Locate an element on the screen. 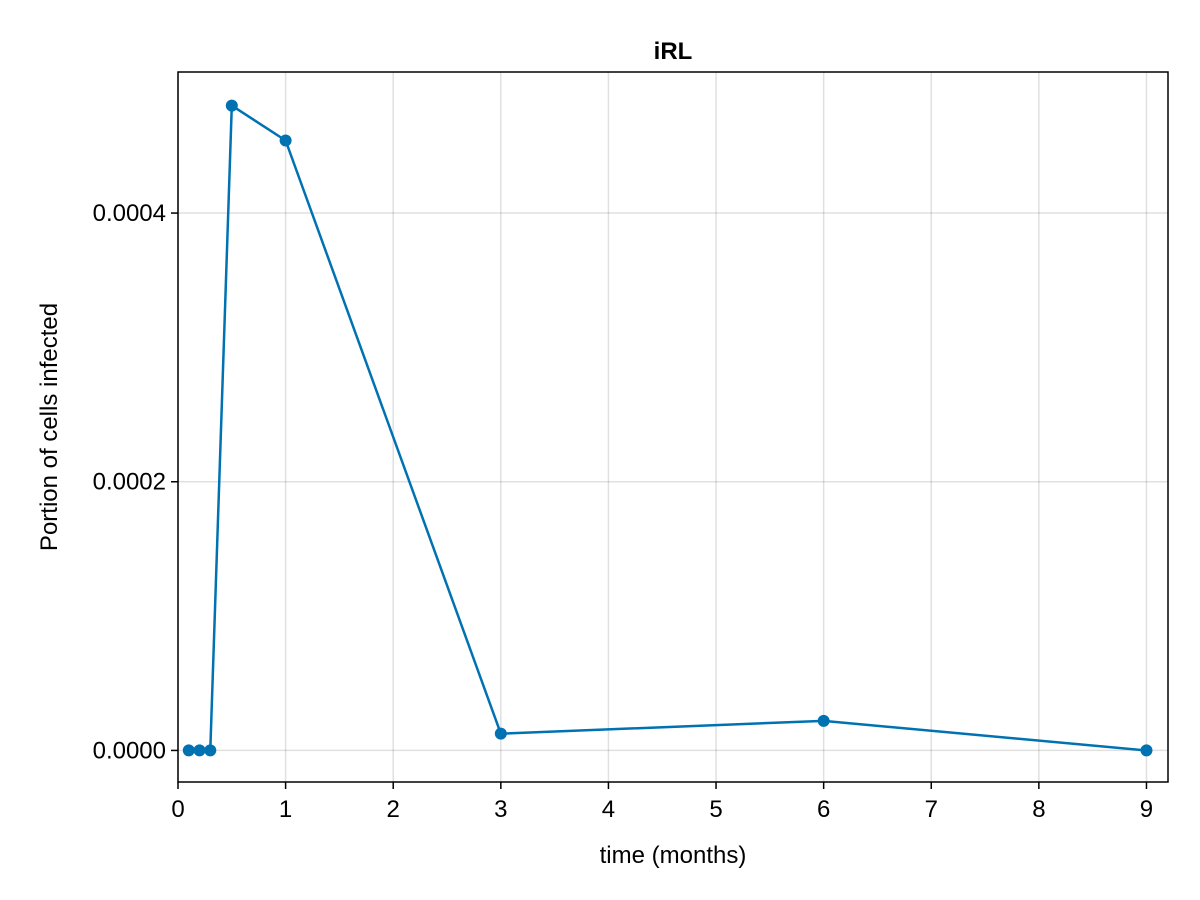 The width and height of the screenshot is (1200, 900). x-tick-label: 0 is located at coordinates (177, 809).